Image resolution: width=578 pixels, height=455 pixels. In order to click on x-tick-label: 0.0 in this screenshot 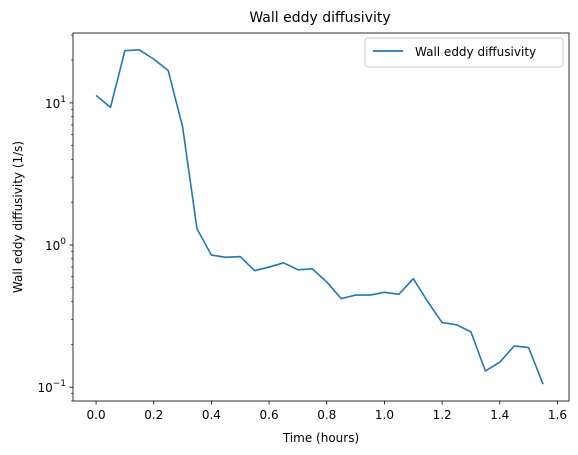, I will do `click(96, 415)`.